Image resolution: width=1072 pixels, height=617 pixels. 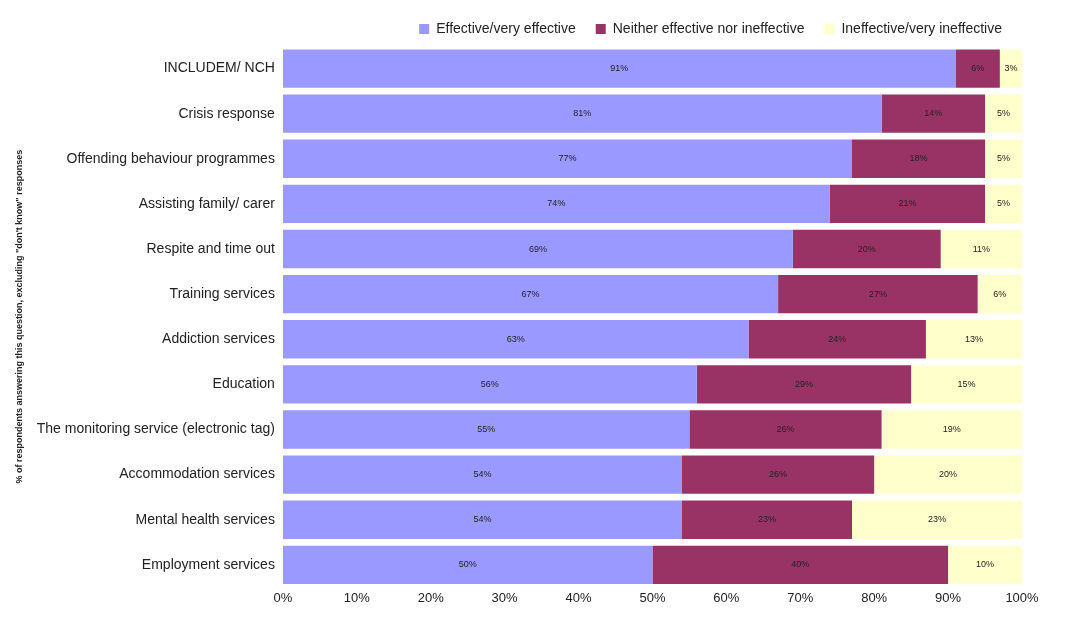 I want to click on x-tick-label: 100%, so click(x=1022, y=597).